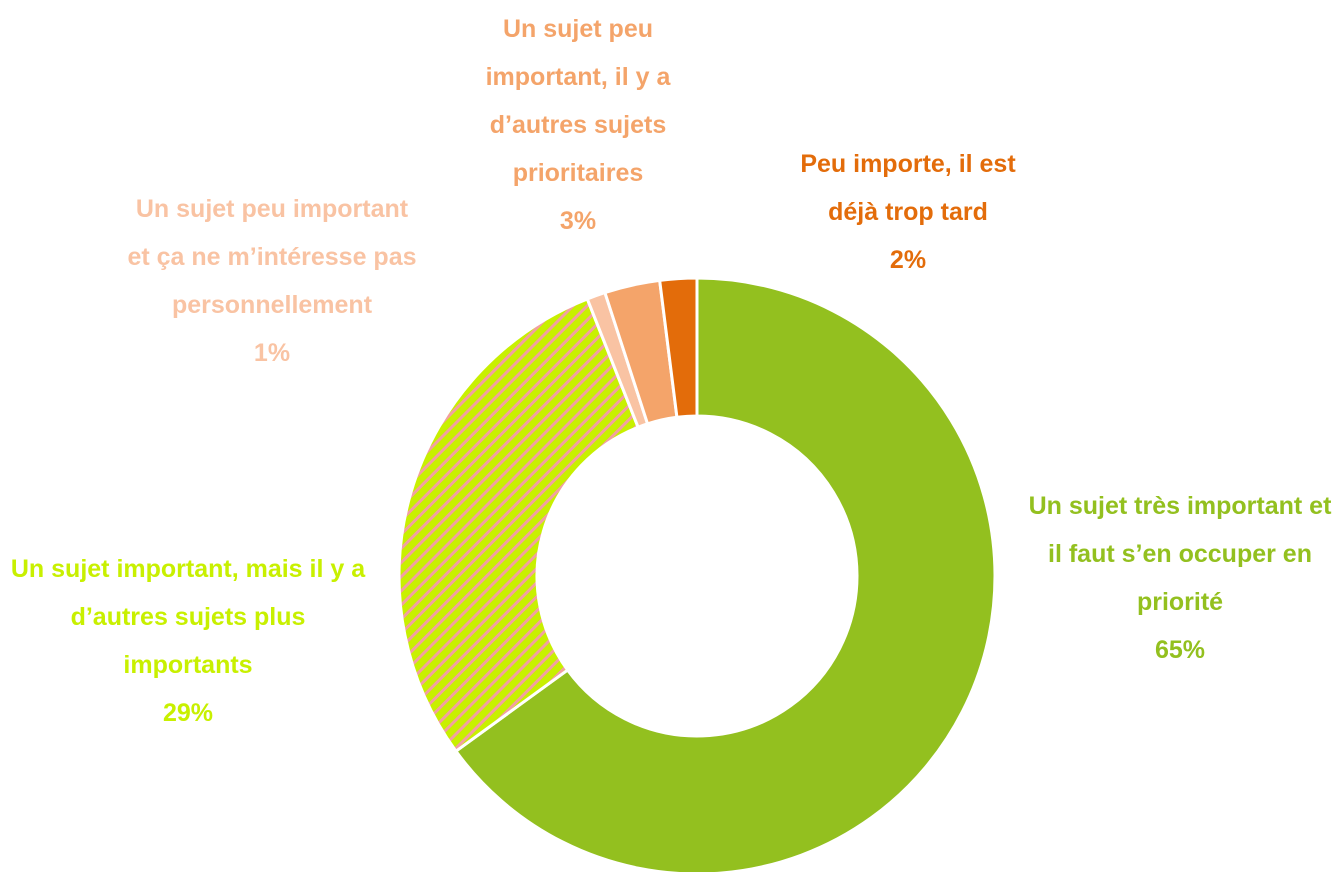 This screenshot has height=872, width=1337. I want to click on value-label: 65%, so click(1180, 650).